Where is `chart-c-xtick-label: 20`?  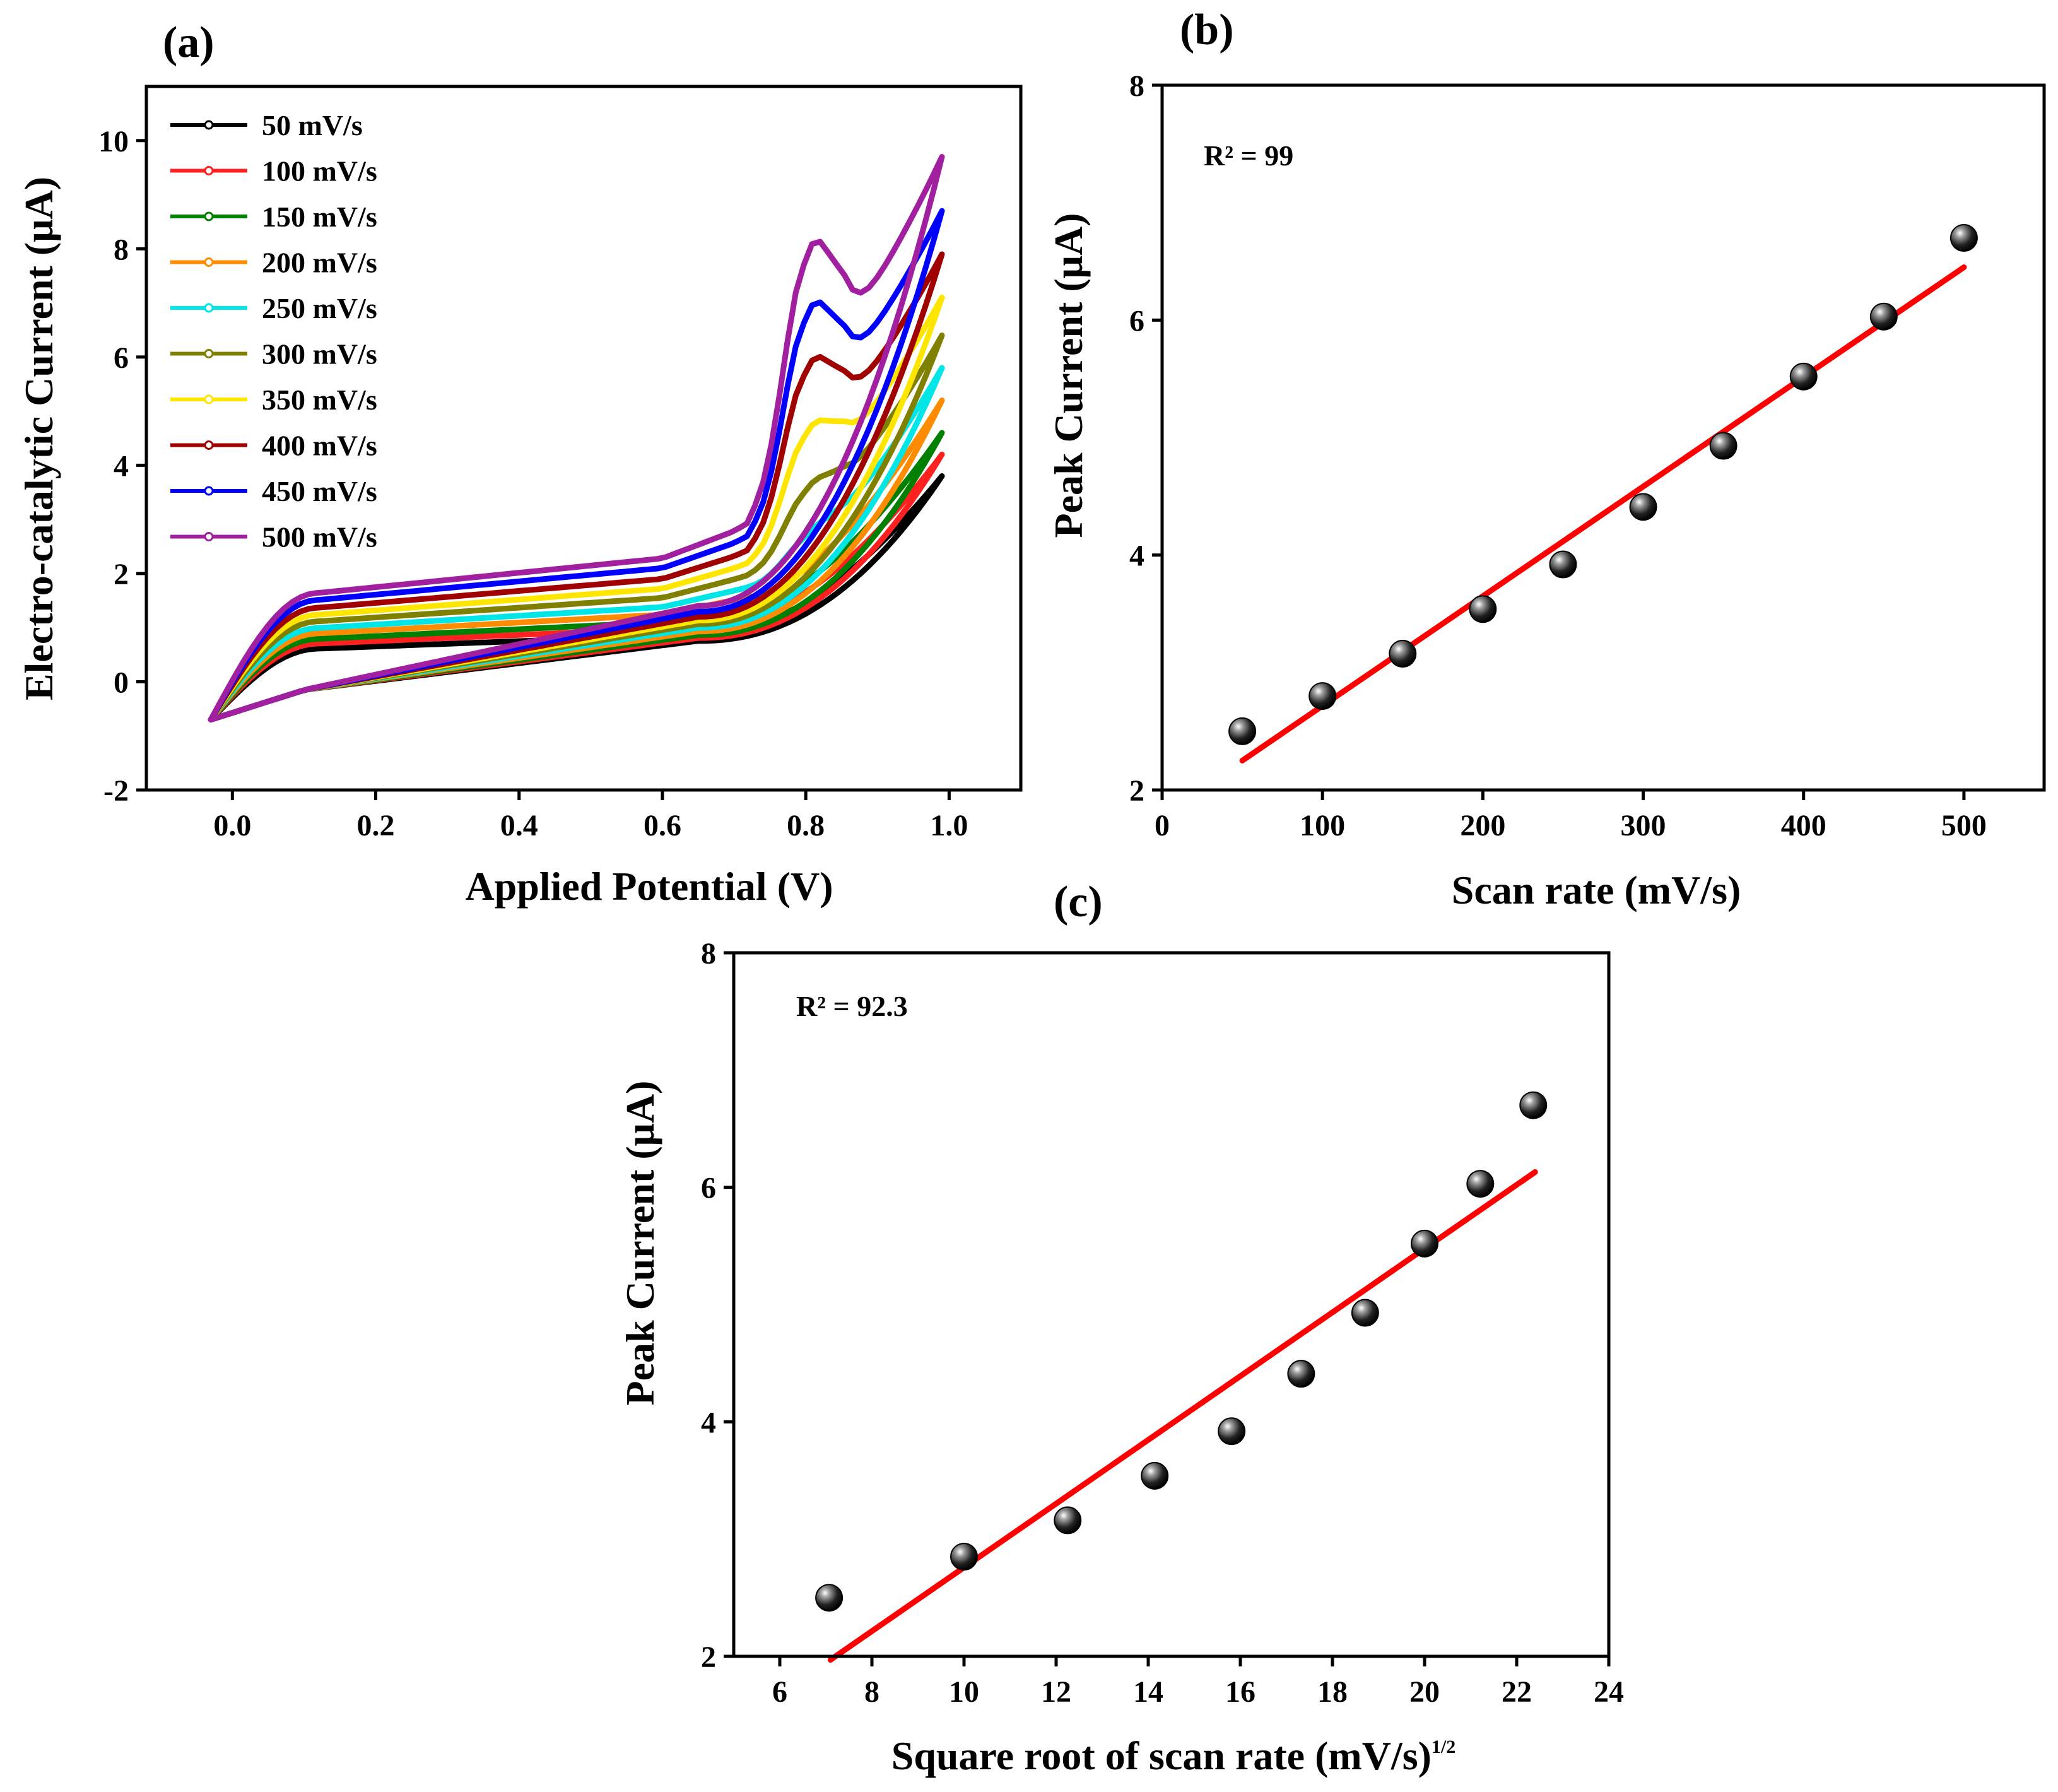 chart-c-xtick-label: 20 is located at coordinates (1424, 1692).